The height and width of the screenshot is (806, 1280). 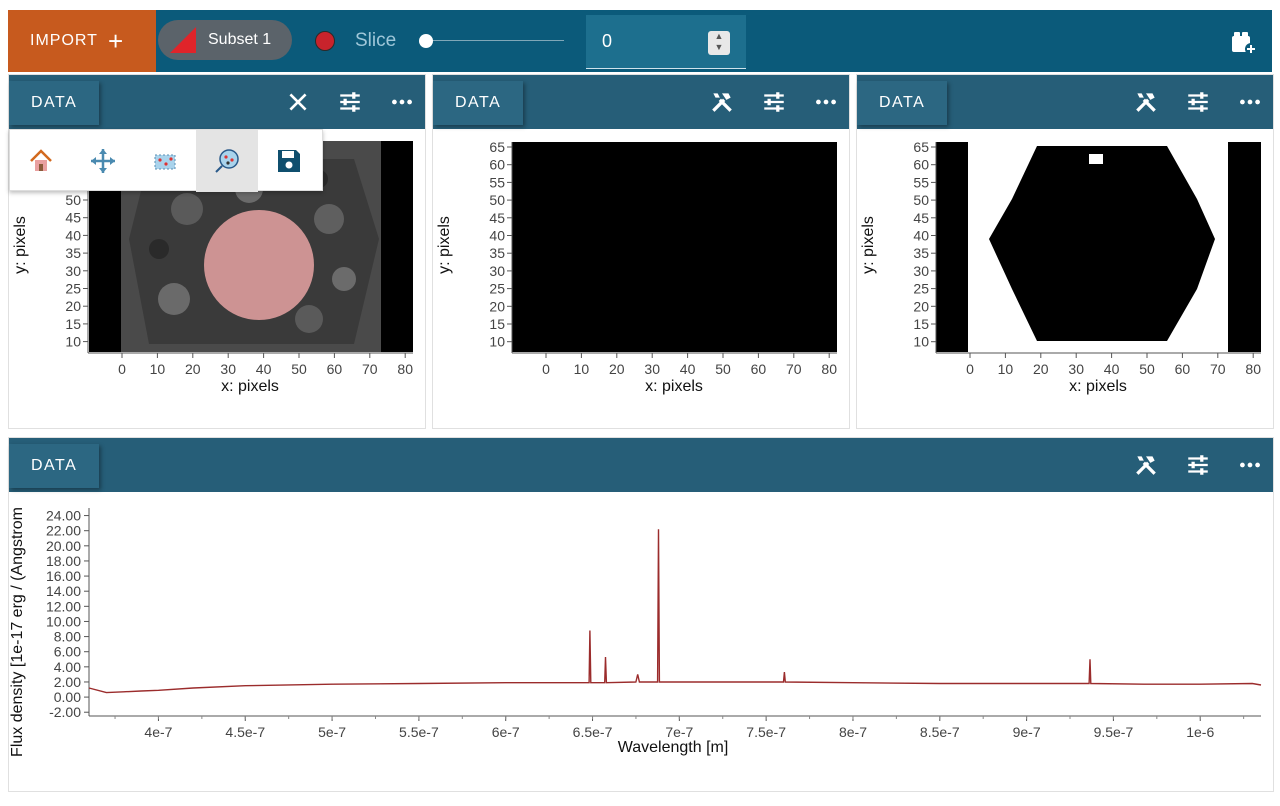 I want to click on image-area, so click(x=674, y=247).